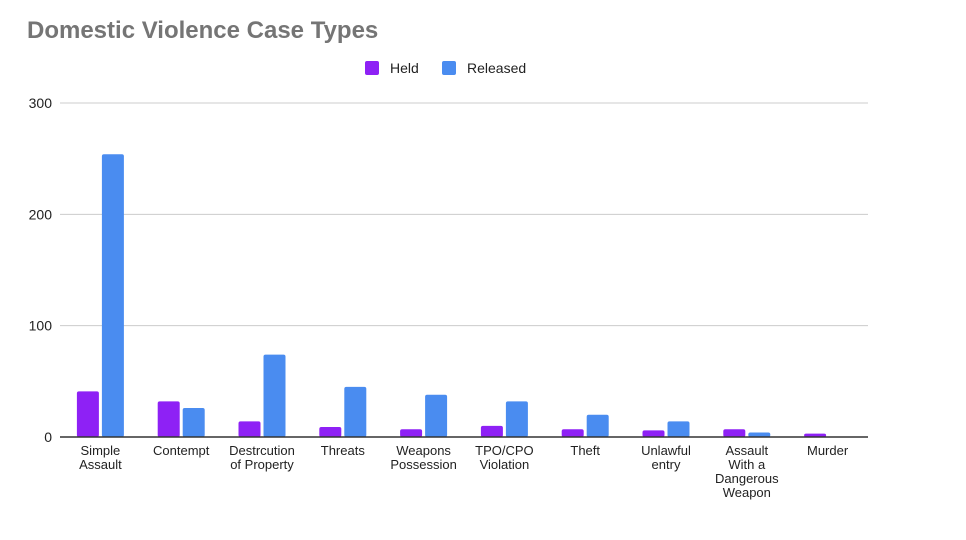 The height and width of the screenshot is (540, 966). I want to click on x-tick-label-6: Theft, so click(585, 450).